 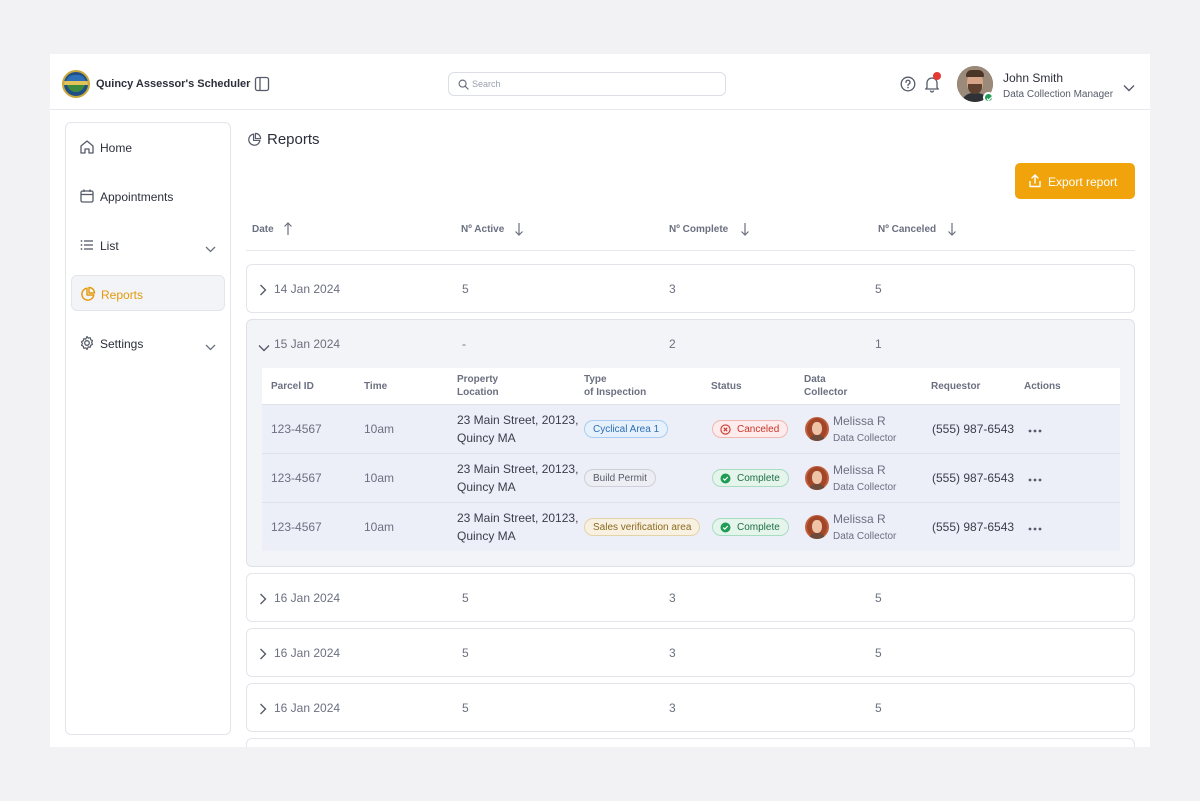 What do you see at coordinates (826, 392) in the screenshot?
I see `detail-header-collector-line2: Collector` at bounding box center [826, 392].